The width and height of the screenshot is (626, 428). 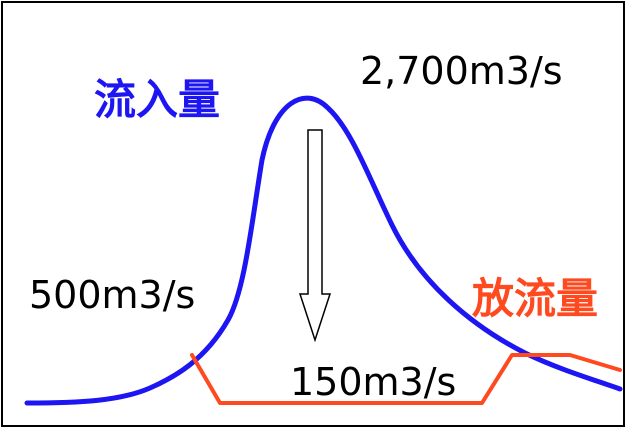 I want to click on reduction-arrow, so click(x=315, y=236).